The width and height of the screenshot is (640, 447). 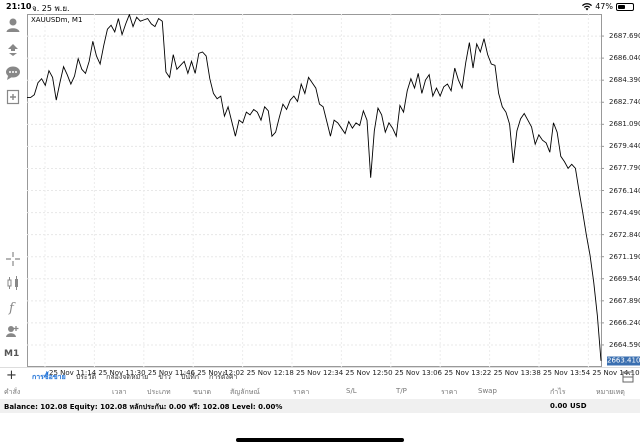 What do you see at coordinates (624, 344) in the screenshot?
I see `y-tick-label: 2664.590` at bounding box center [624, 344].